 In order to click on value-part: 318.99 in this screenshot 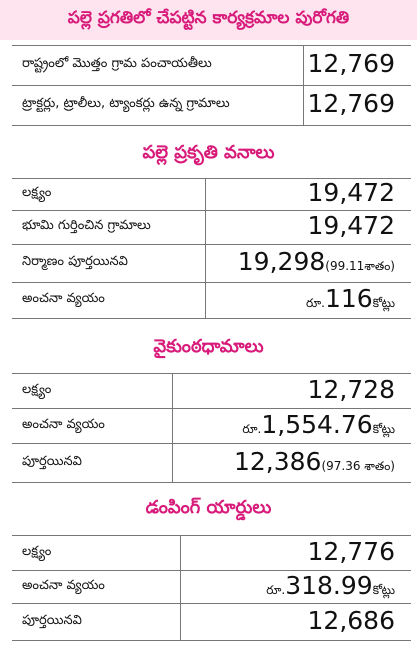, I will do `click(329, 585)`.